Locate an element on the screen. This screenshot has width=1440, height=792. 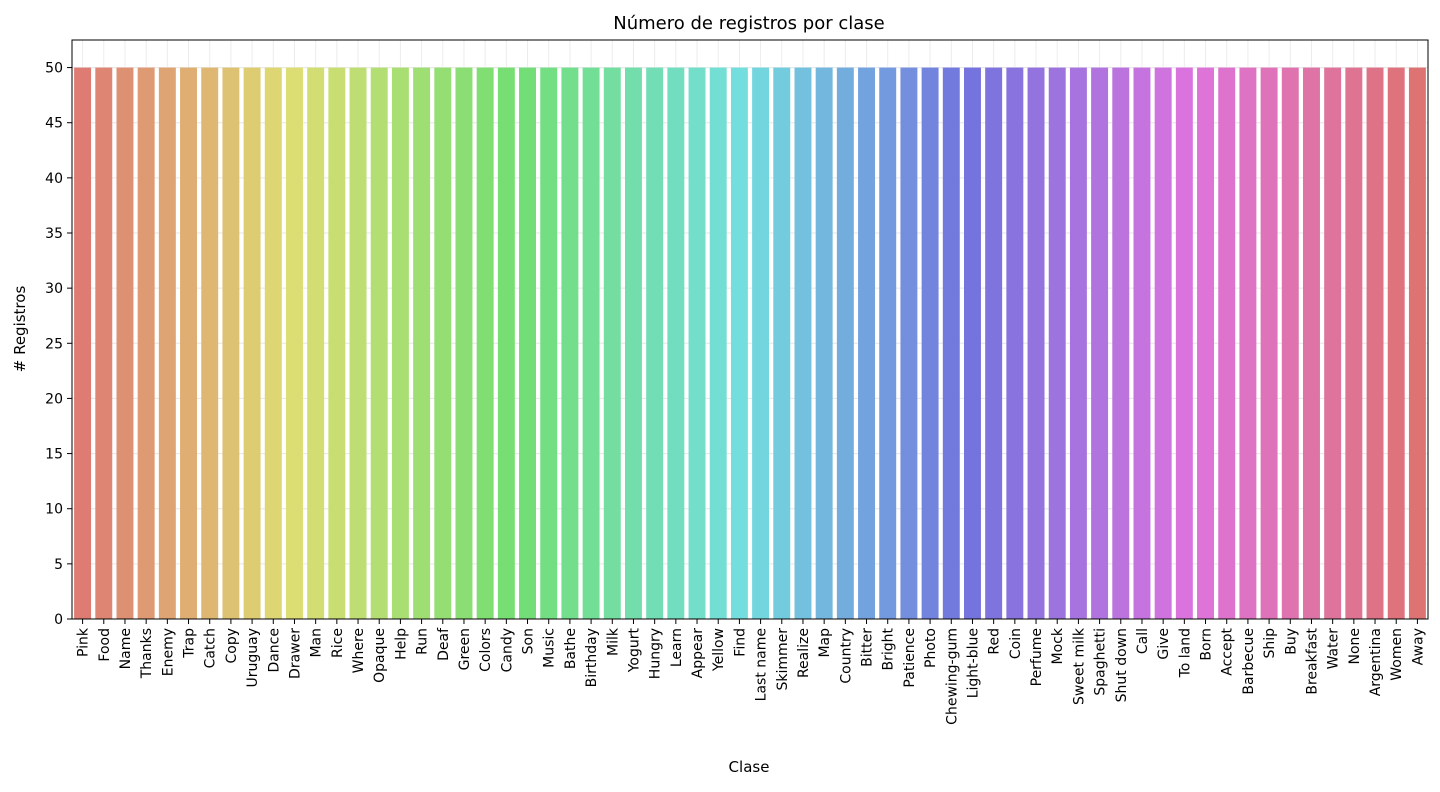
x-tick-label: Thanks is located at coordinates (147, 653).